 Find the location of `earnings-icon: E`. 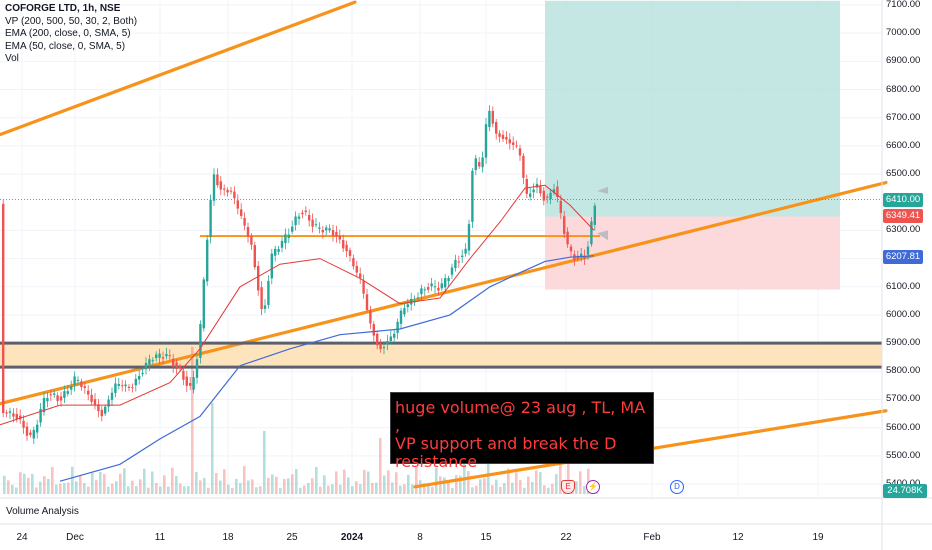

earnings-icon: E is located at coordinates (568, 487).